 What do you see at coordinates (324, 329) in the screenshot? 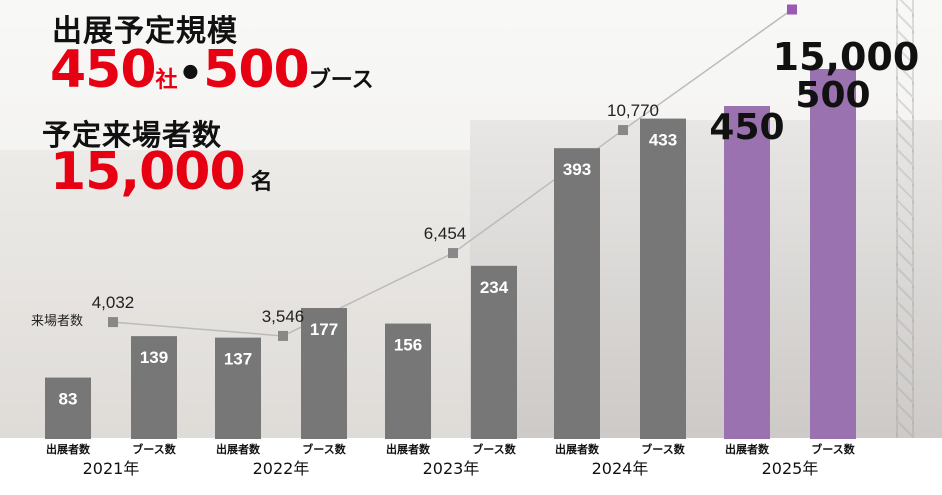
I see `bar-value-label: 177` at bounding box center [324, 329].